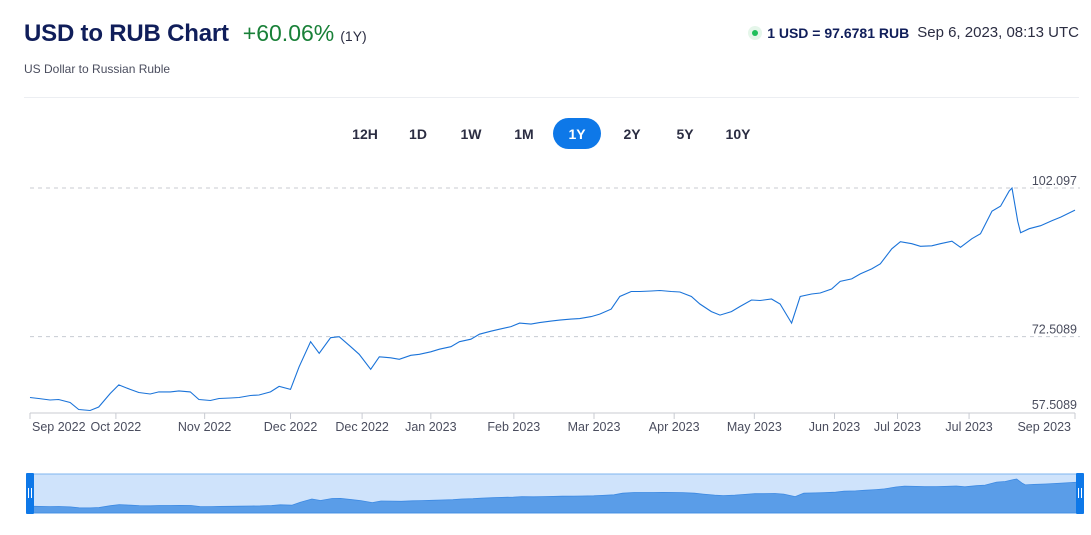 The image size is (1091, 535). I want to click on rate-timestamp: Sep 6, 2023, 08:13 UTC, so click(998, 32).